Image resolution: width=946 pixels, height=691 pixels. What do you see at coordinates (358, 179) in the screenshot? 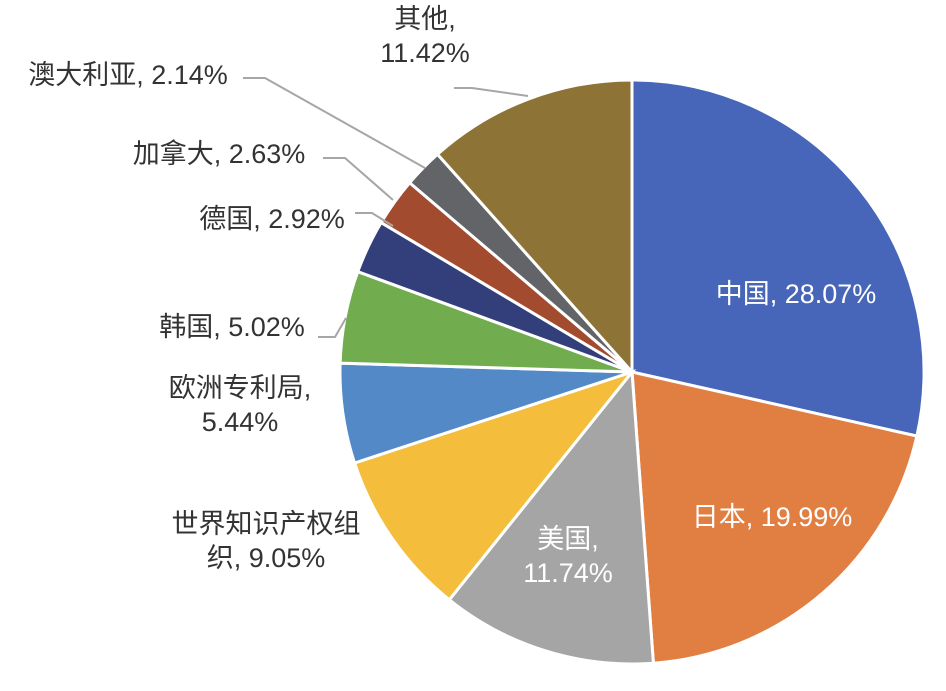
I see `leader-line-加拿大` at bounding box center [358, 179].